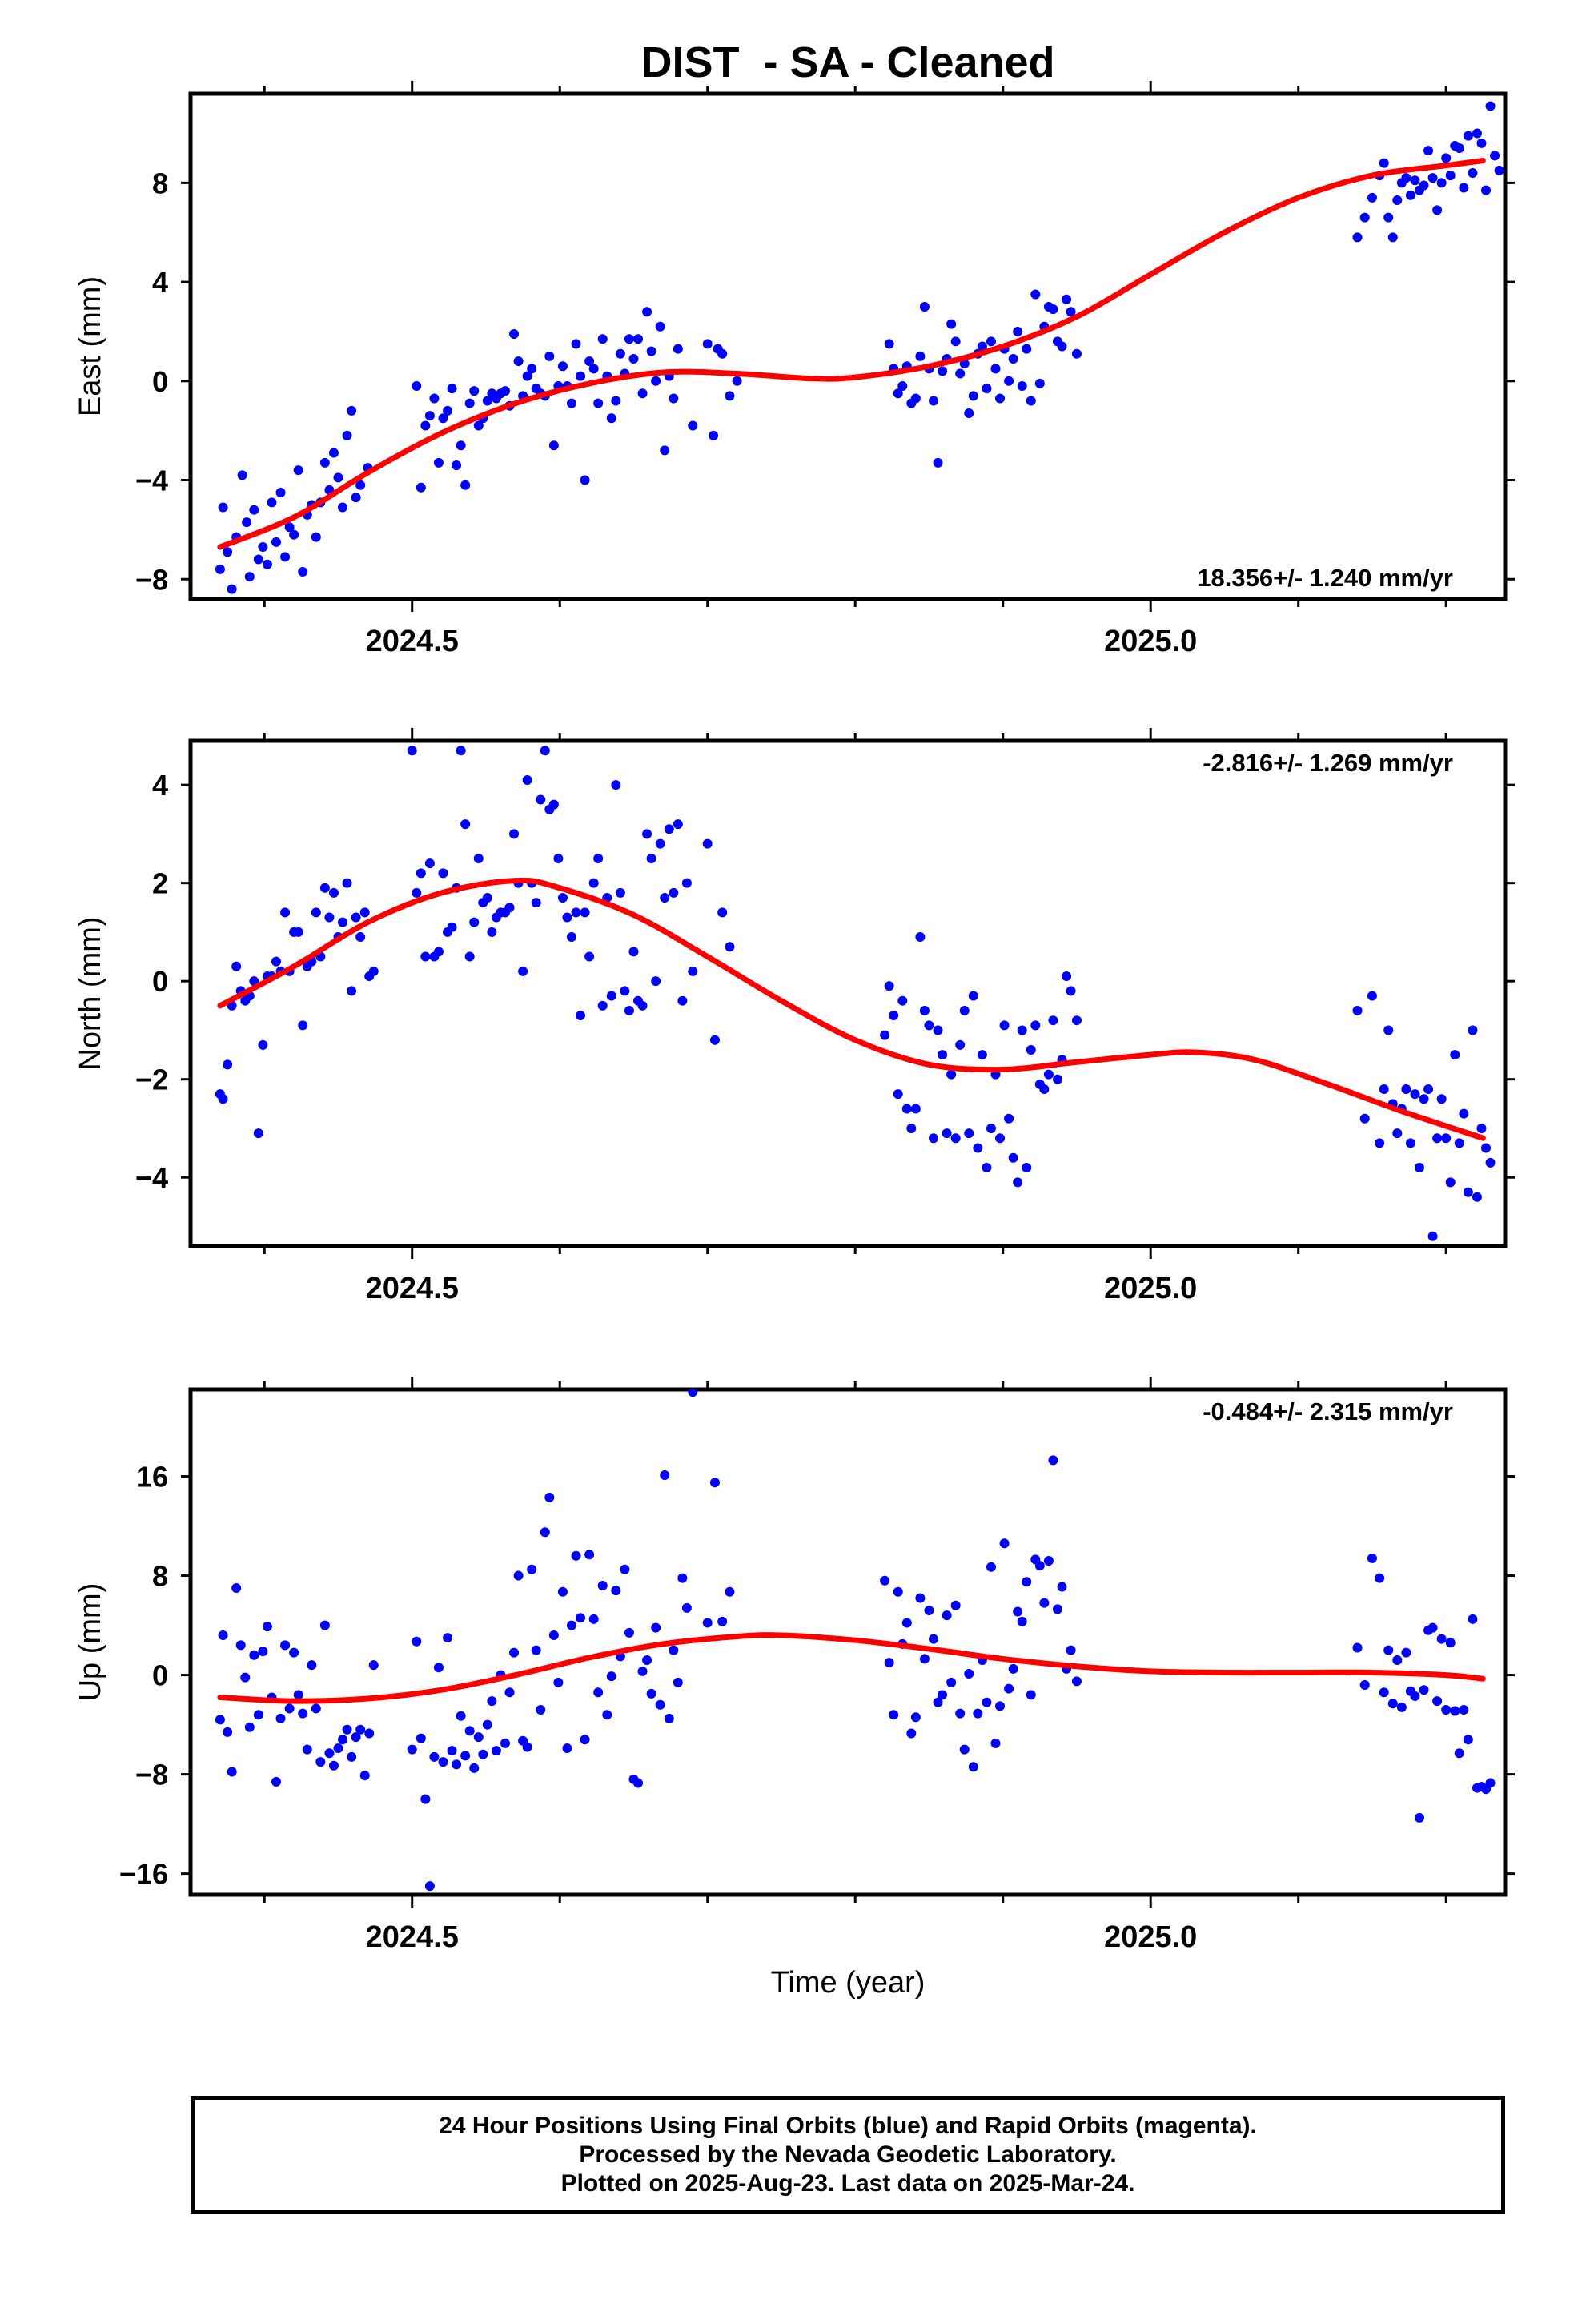 The width and height of the screenshot is (1582, 2324). I want to click on x-tick-label: 2024.5, so click(413, 641).